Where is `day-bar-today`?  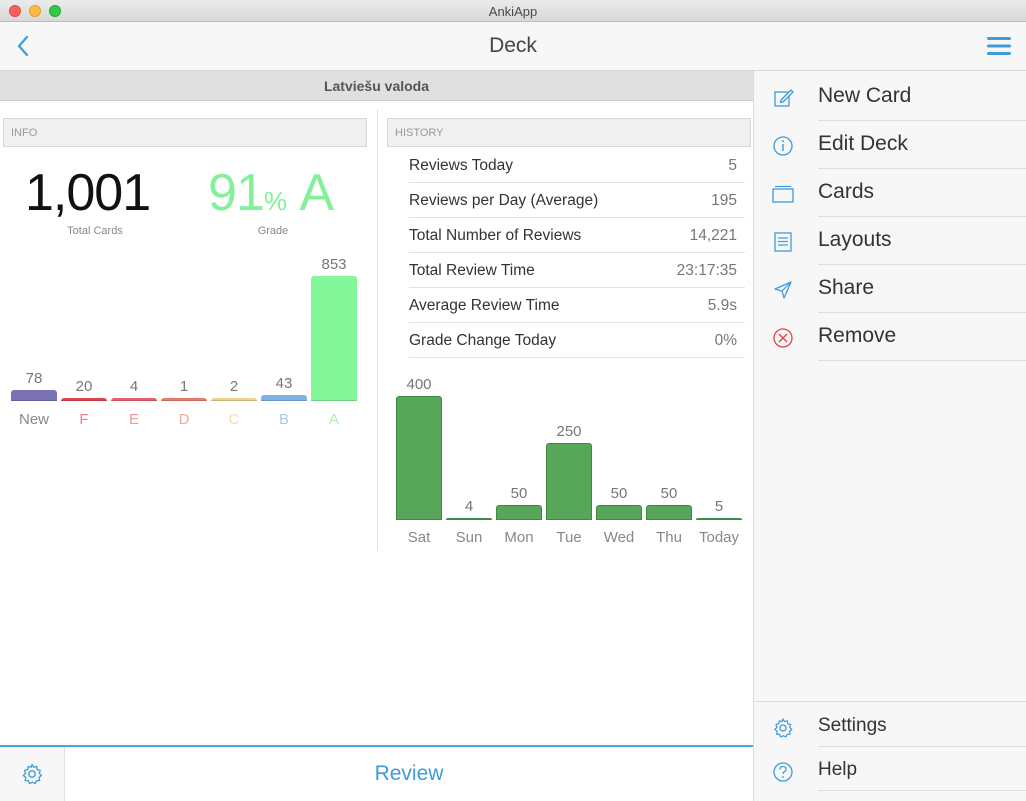 day-bar-today is located at coordinates (719, 519).